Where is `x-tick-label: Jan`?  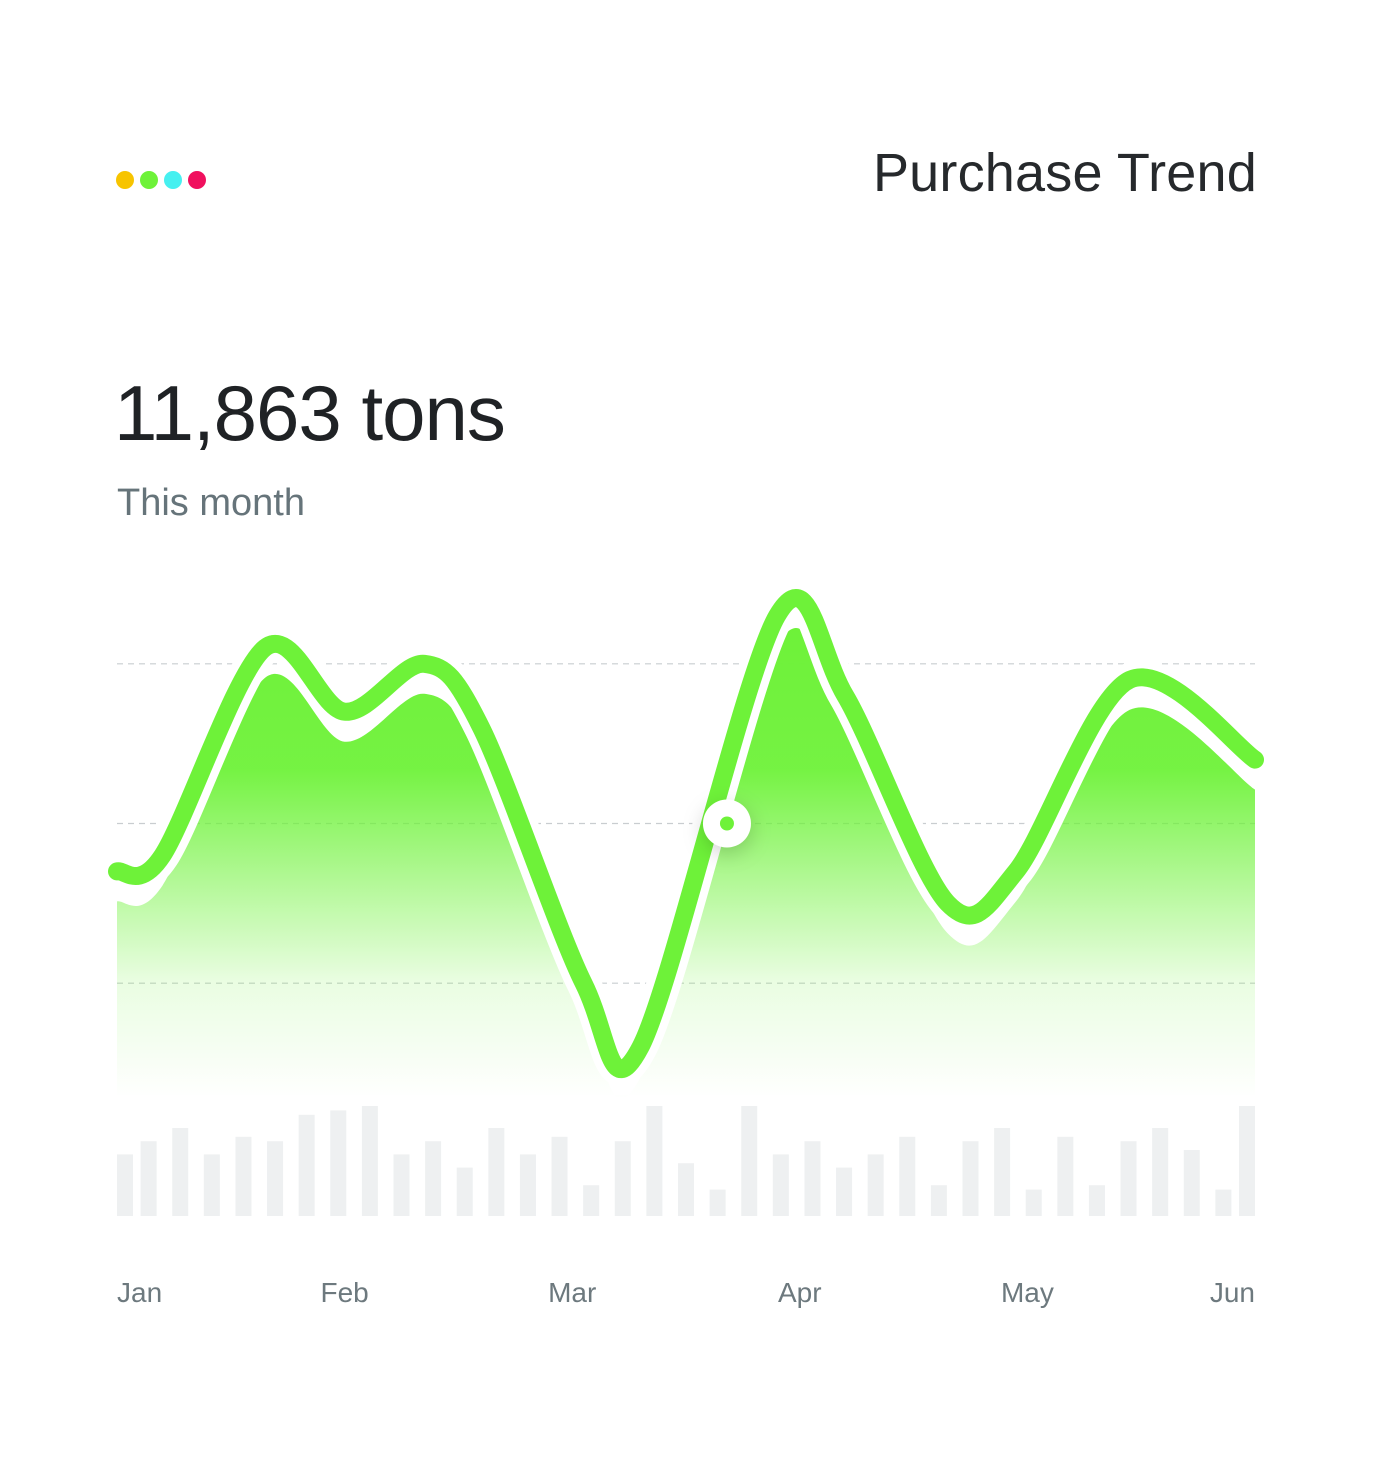
x-tick-label: Jan is located at coordinates (139, 1292).